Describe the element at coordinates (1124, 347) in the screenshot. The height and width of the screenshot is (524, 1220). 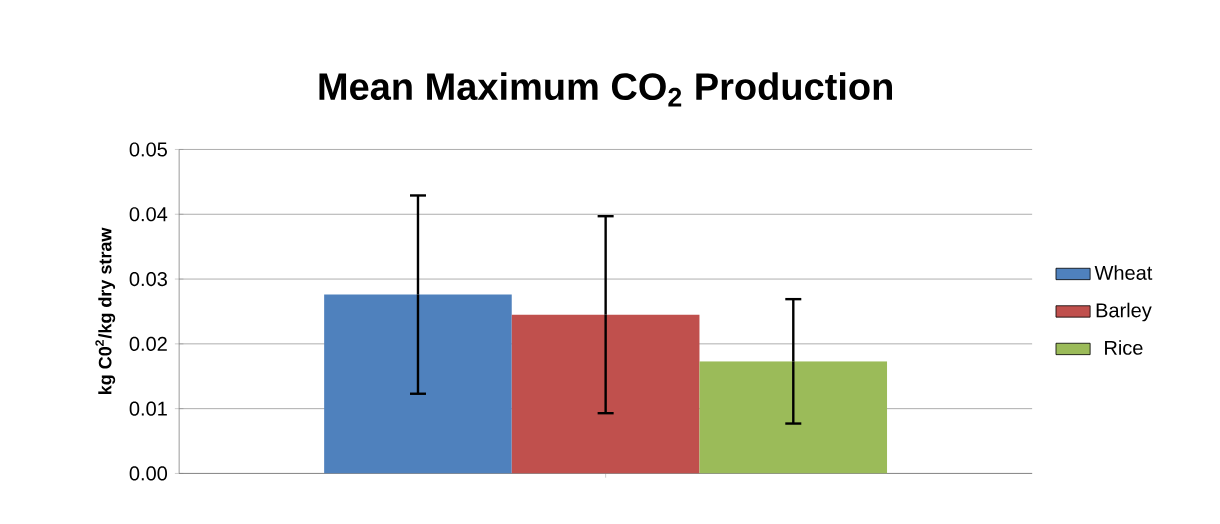
I see `legend-label: Rice` at that location.